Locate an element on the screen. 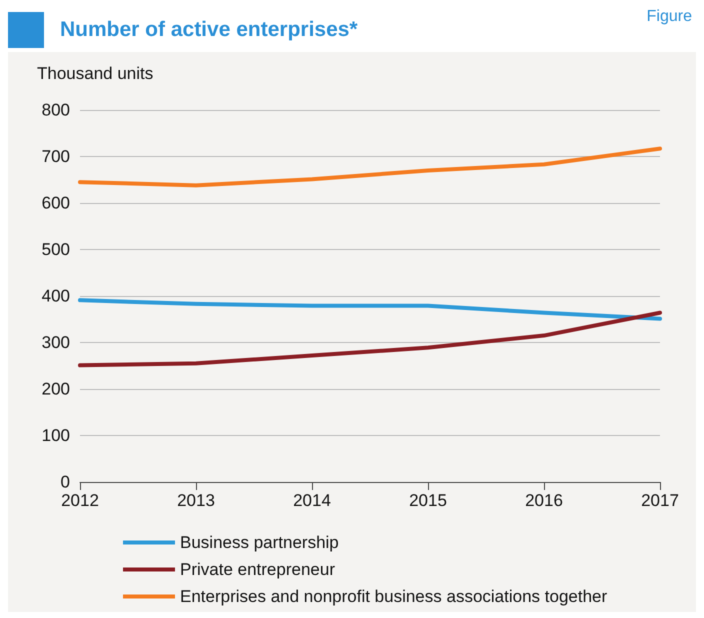 The image size is (704, 618). x-tick-label: 2013 is located at coordinates (196, 500).